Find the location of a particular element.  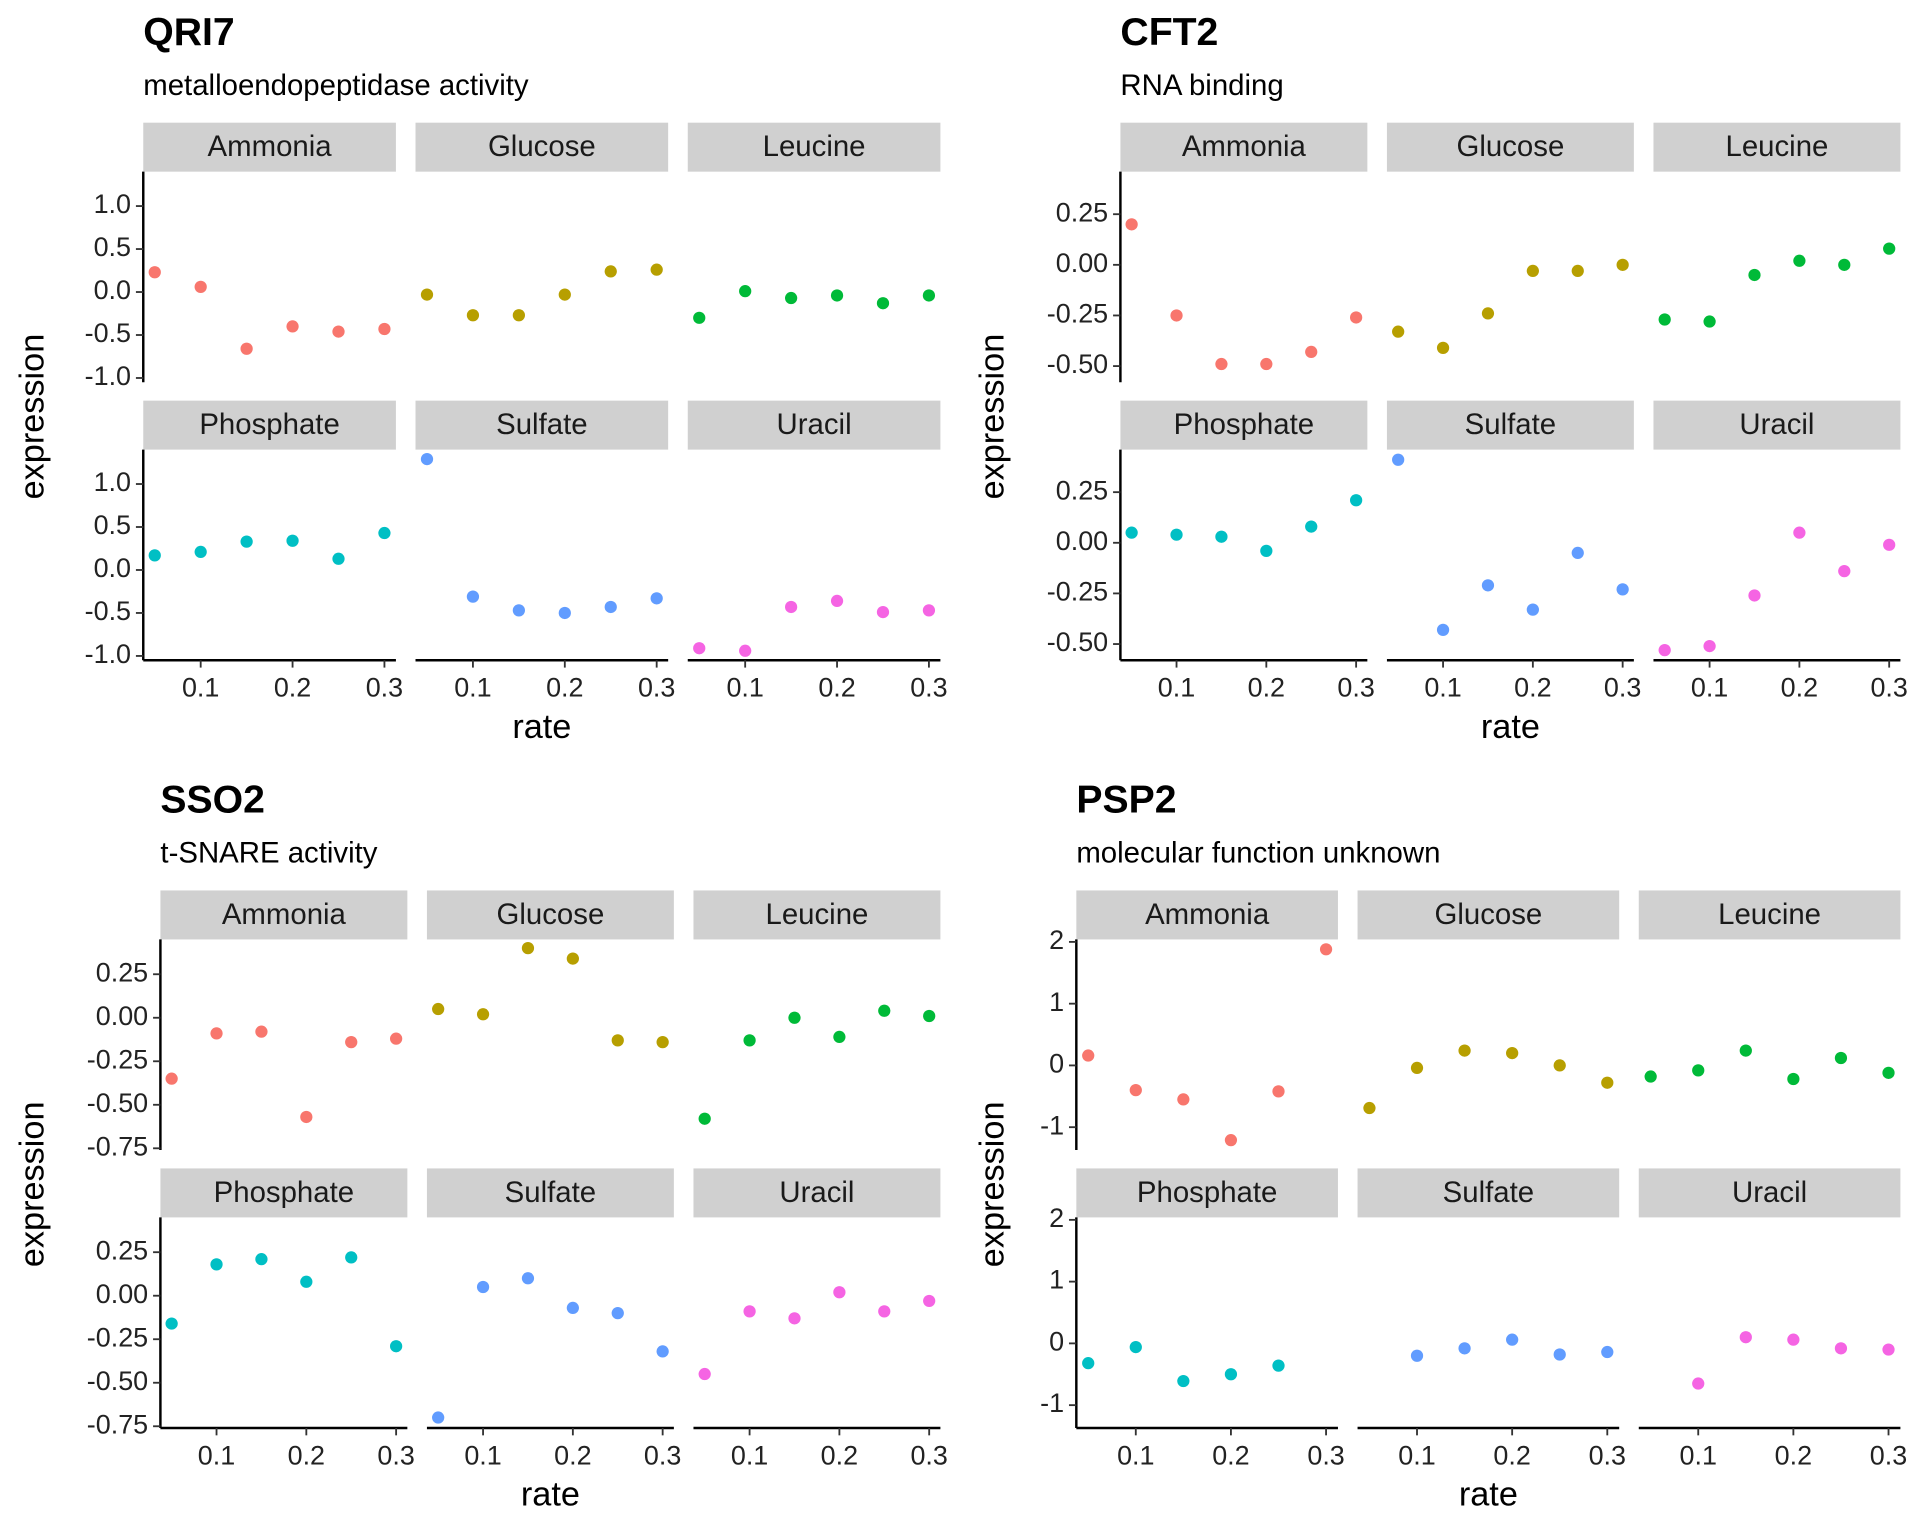

facet-label: Sulfate is located at coordinates (1510, 424).